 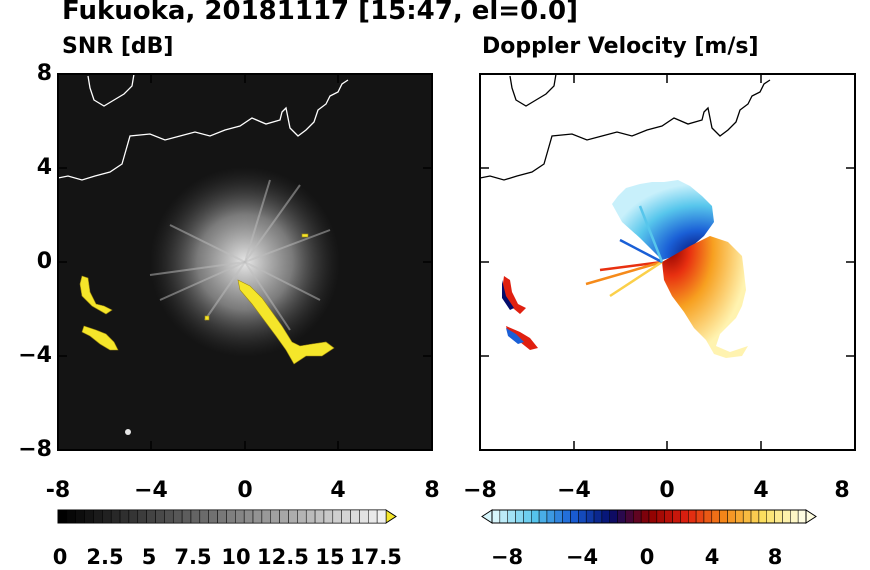 I want to click on doppler-colorbar, so click(x=649, y=516).